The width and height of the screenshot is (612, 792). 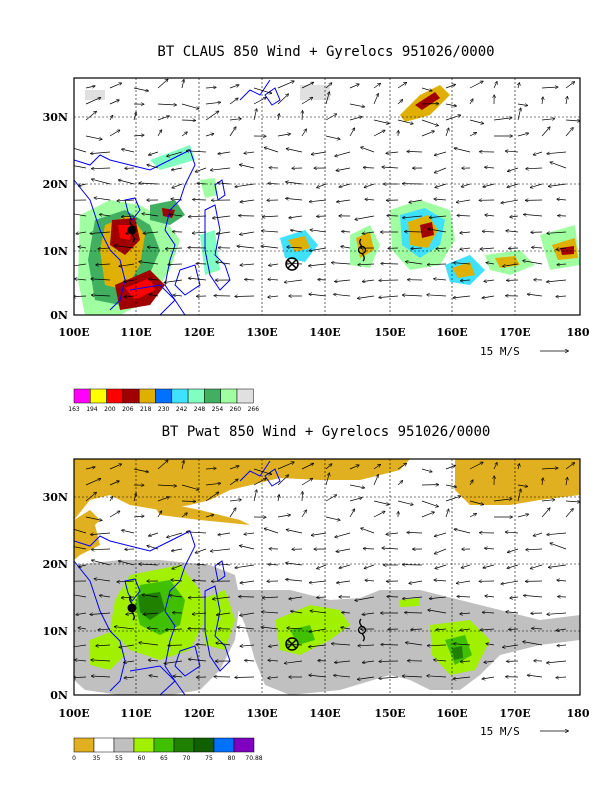 What do you see at coordinates (128, 409) in the screenshot?
I see `colorbar-label: 206` at bounding box center [128, 409].